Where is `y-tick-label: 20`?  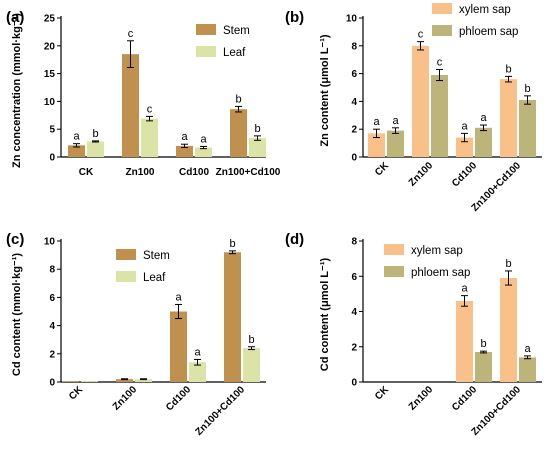 y-tick-label: 20 is located at coordinates (50, 46).